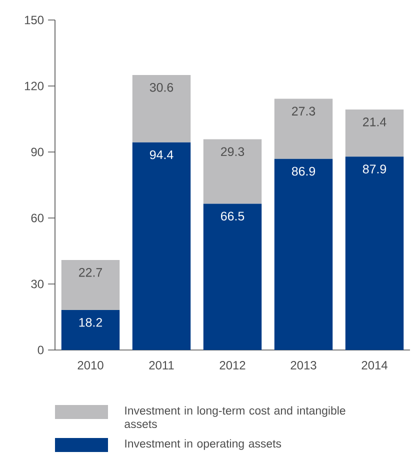  What do you see at coordinates (37, 284) in the screenshot?
I see `y-tick-label: 30` at bounding box center [37, 284].